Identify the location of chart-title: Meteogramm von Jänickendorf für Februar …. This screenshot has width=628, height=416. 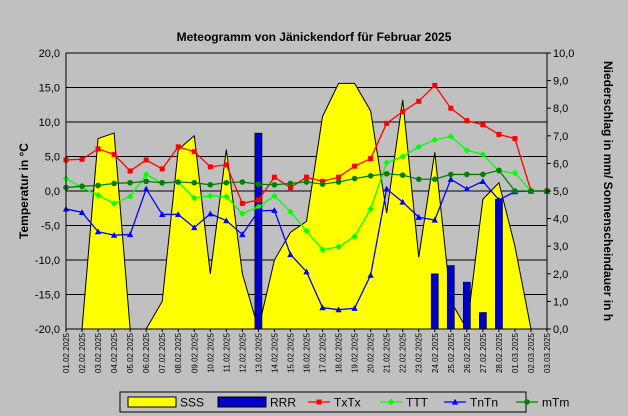
(314, 37).